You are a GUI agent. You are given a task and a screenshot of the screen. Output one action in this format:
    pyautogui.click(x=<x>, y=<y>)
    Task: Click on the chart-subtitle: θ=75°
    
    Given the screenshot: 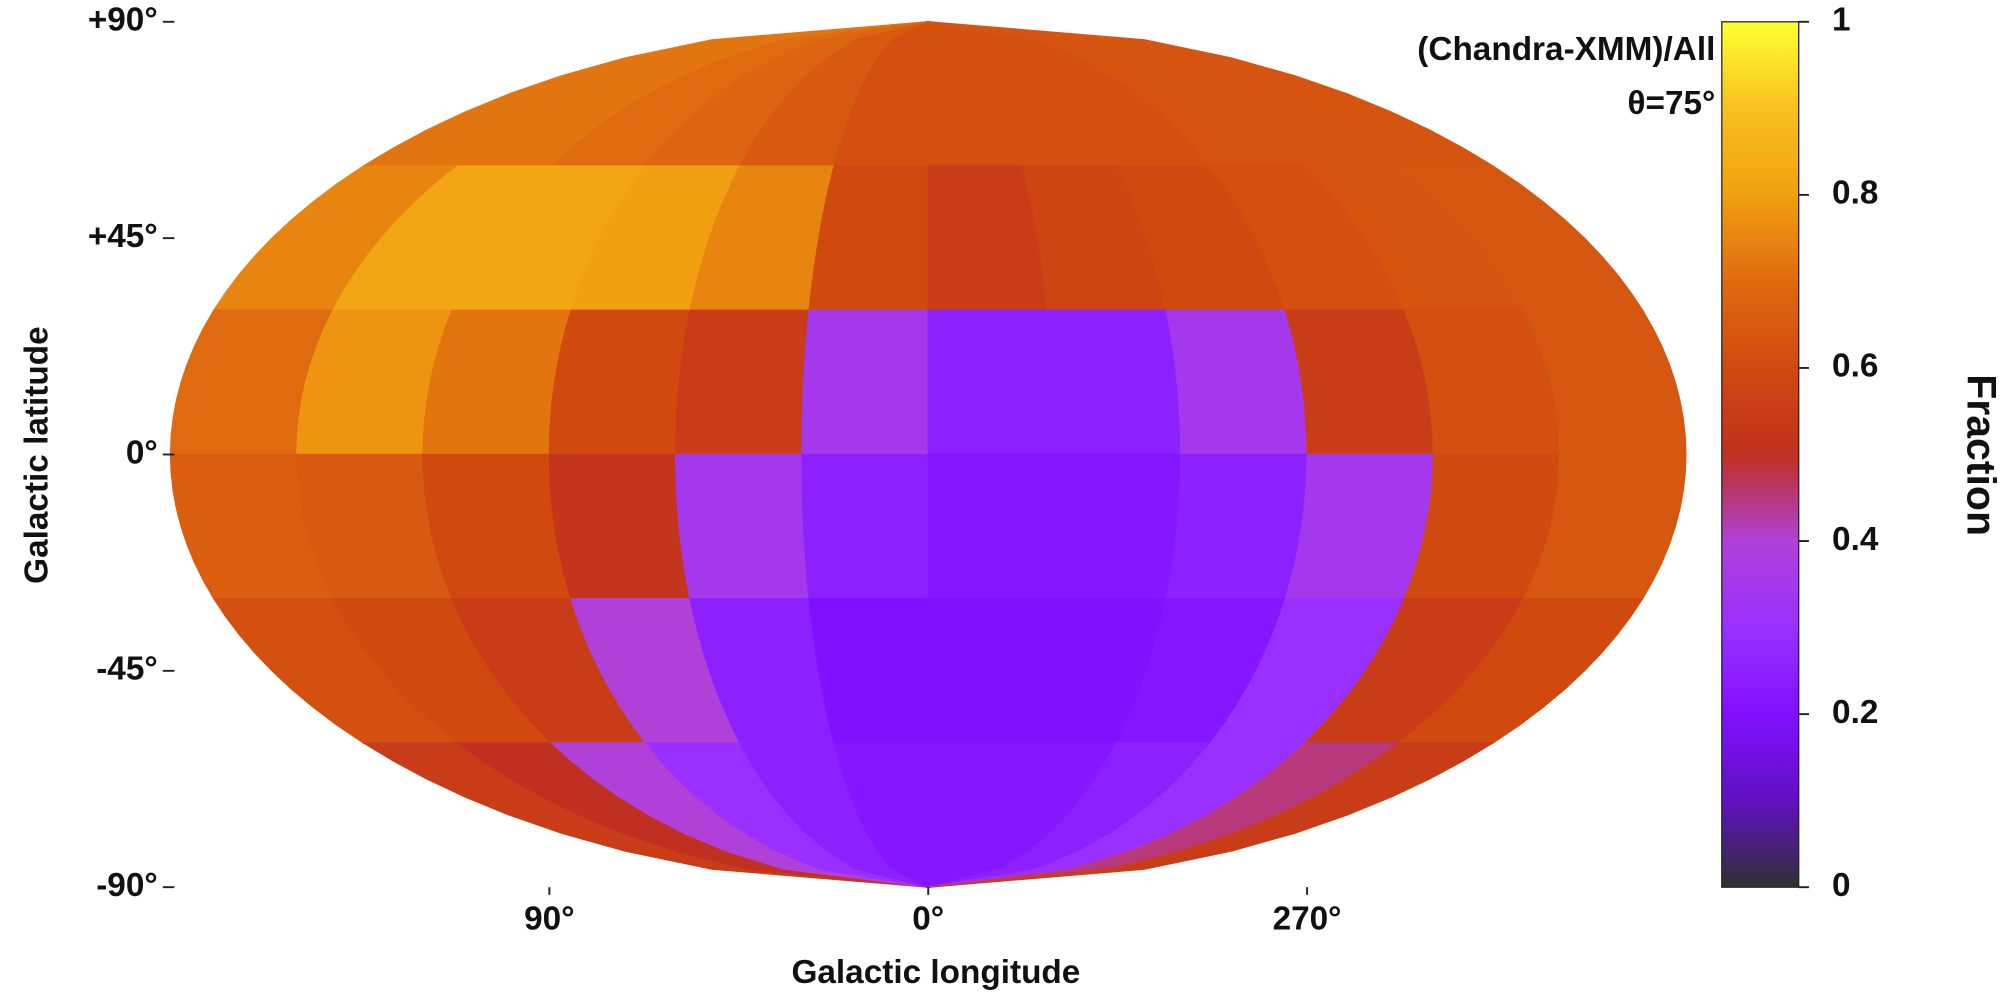 What is the action you would take?
    pyautogui.click(x=1671, y=103)
    